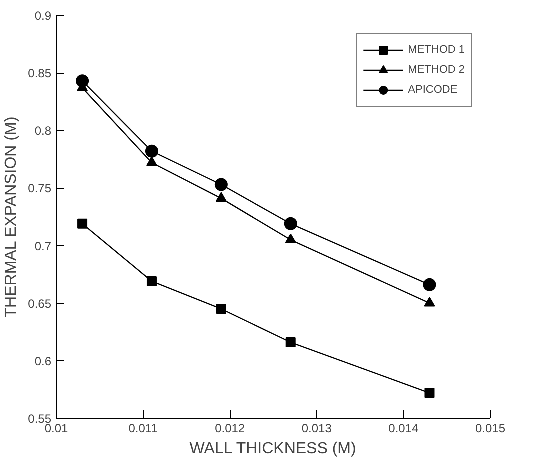 This screenshot has width=538, height=467. I want to click on y-axis-title: THERMAL EXPANSION (M), so click(11, 217).